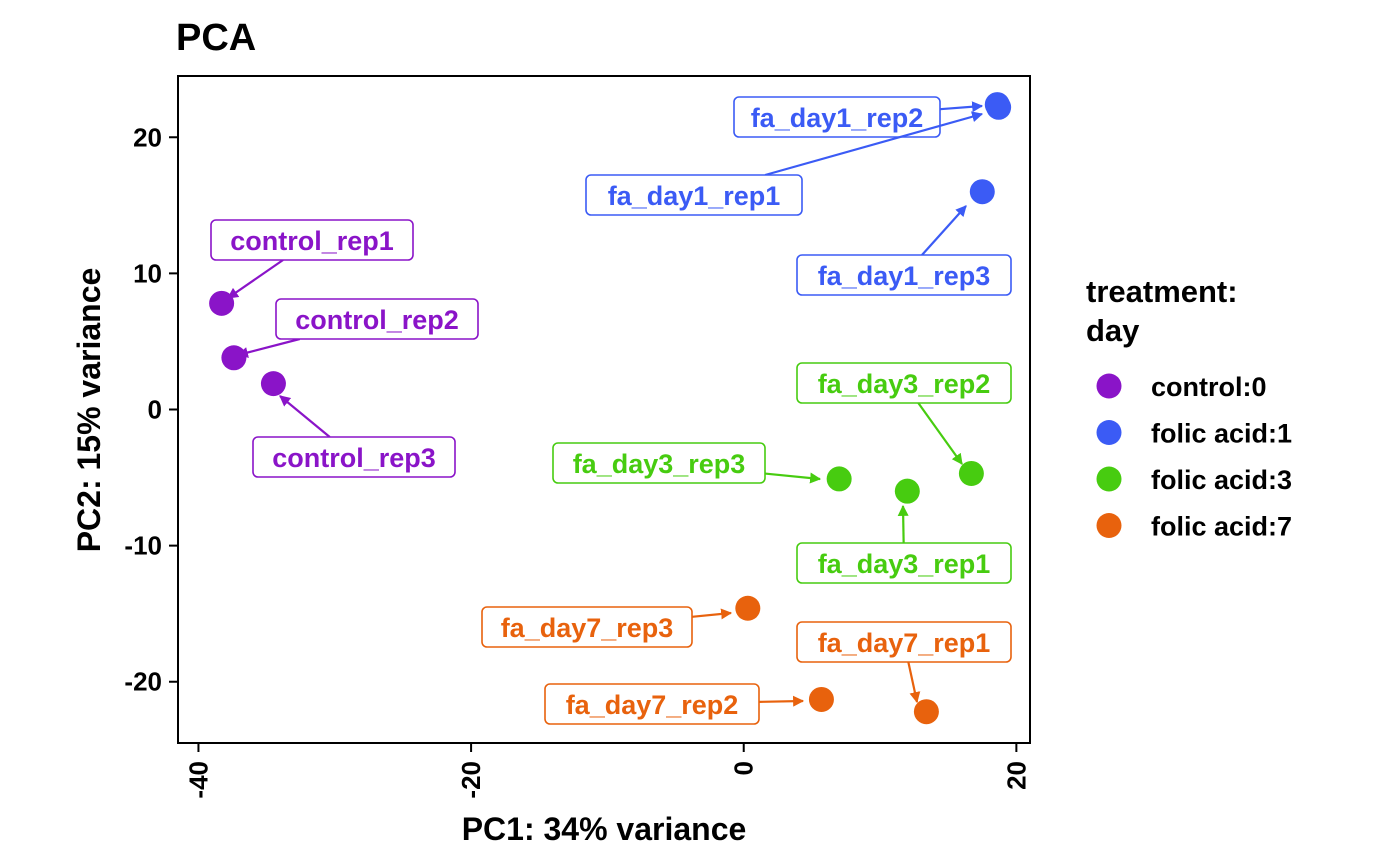 Image resolution: width=1400 pixels, height=865 pixels. I want to click on point-label: fa_day1_rep1, so click(694, 196).